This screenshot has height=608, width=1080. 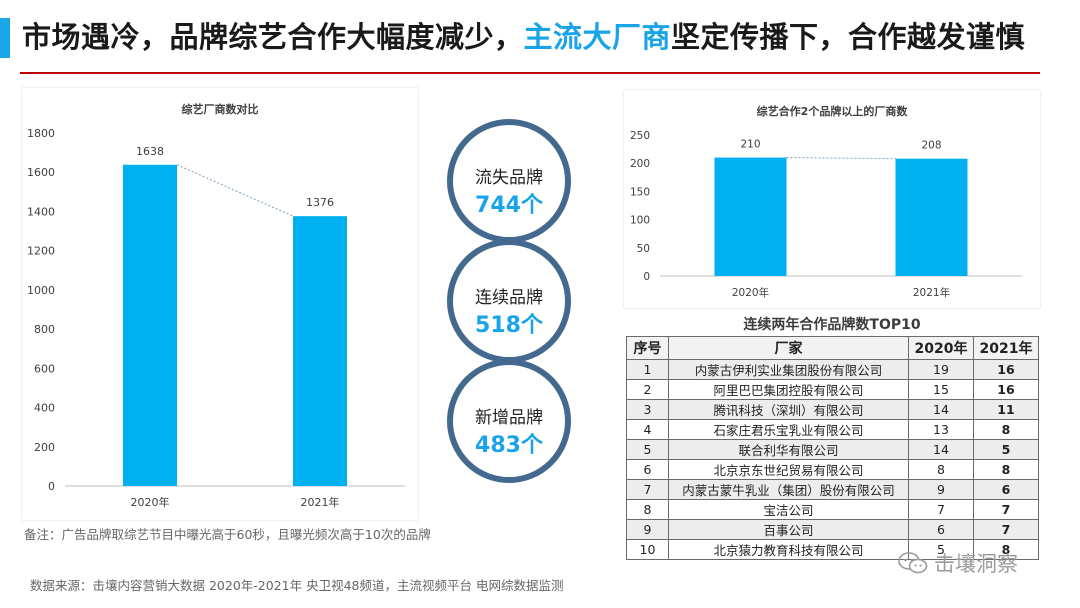 I want to click on table-row: 10 北京猿力教育科技有限公司 5 8, so click(x=832, y=549).